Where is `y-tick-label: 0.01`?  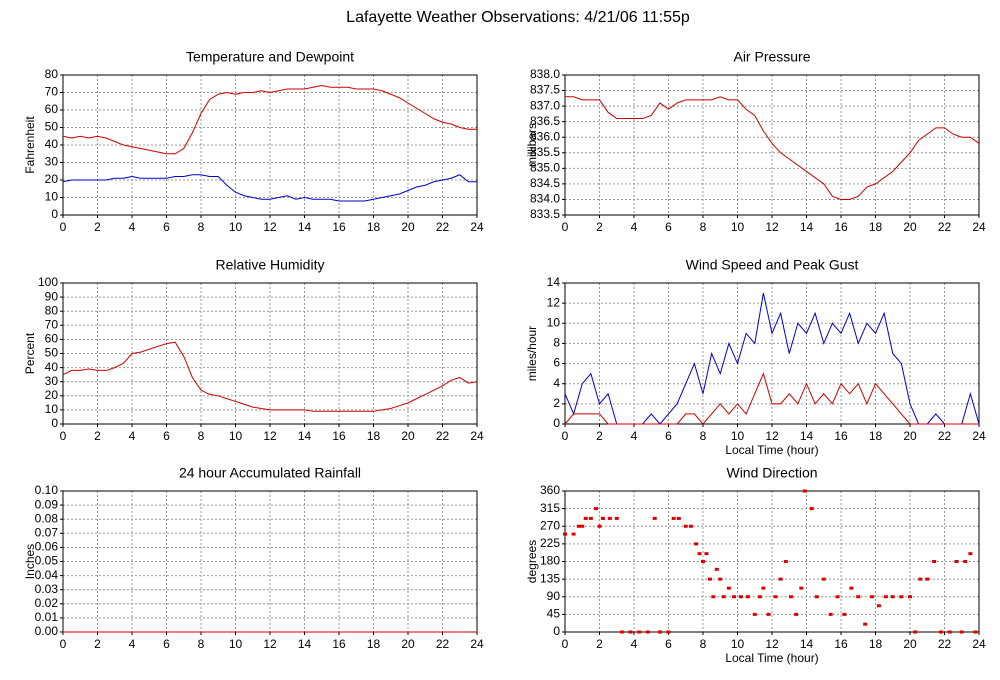 y-tick-label: 0.01 is located at coordinates (47, 617).